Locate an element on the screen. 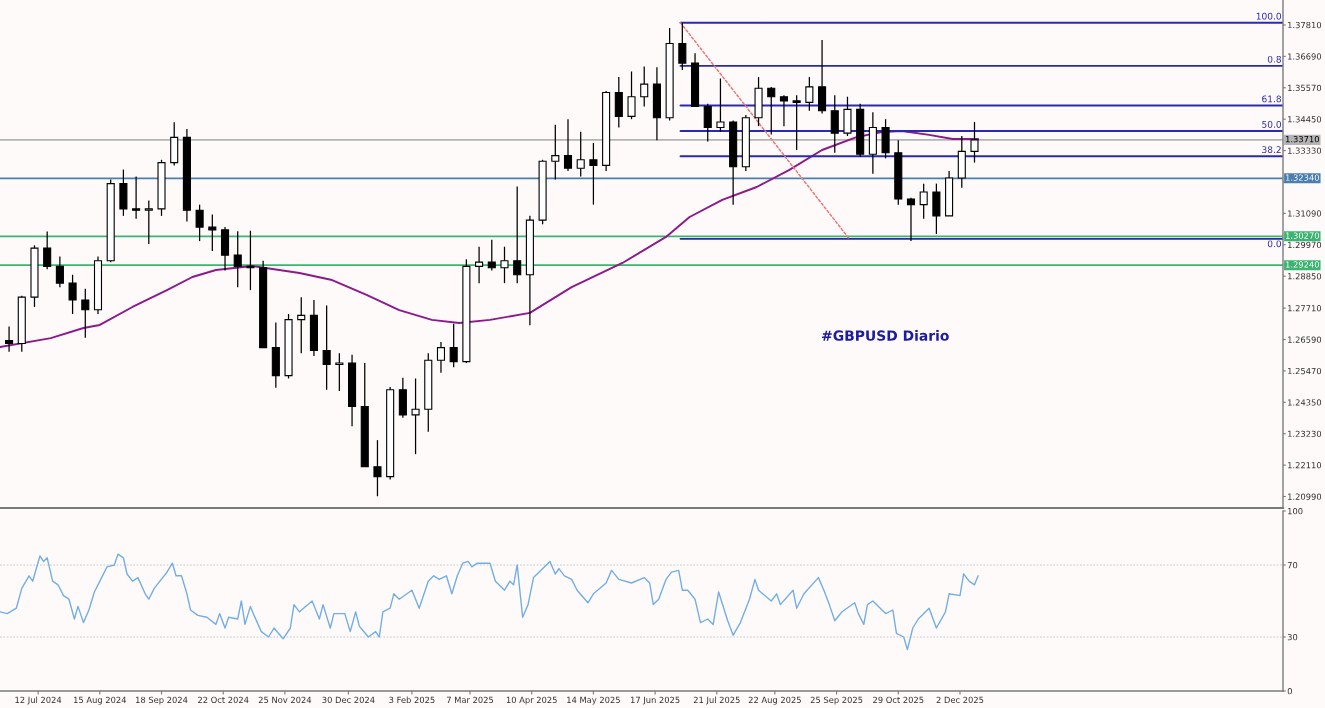 This screenshot has height=708, width=1325. ref-line-label: 1.30270 is located at coordinates (1302, 235).